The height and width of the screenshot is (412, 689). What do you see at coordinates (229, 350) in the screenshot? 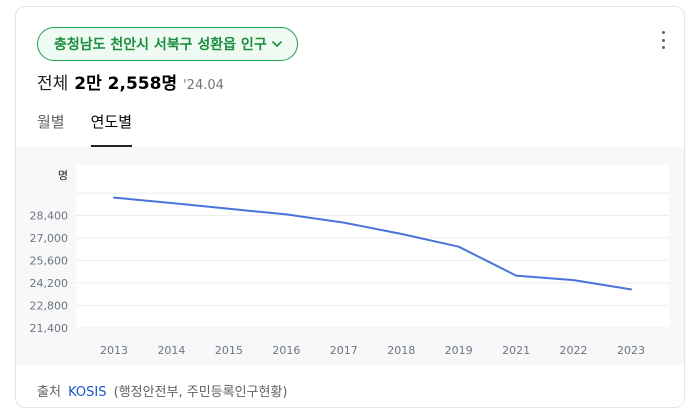
I see `x-tick-label: 2015` at bounding box center [229, 350].